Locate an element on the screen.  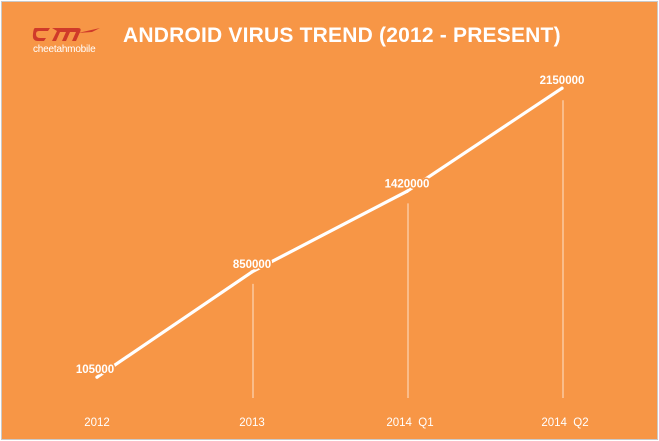
logo-wordmark: cheetahmobile is located at coordinates (64, 49).